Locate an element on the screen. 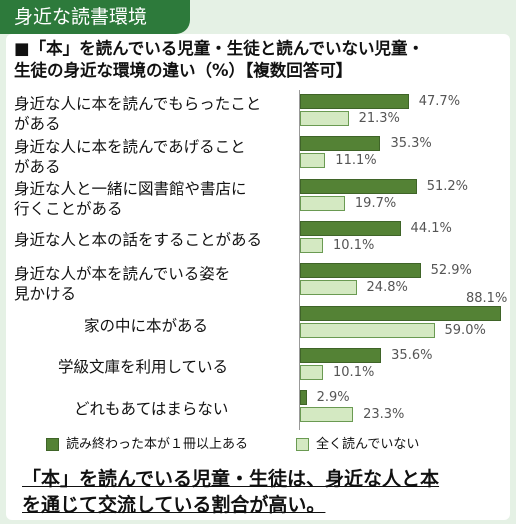  value-label: 19.7% is located at coordinates (375, 203).